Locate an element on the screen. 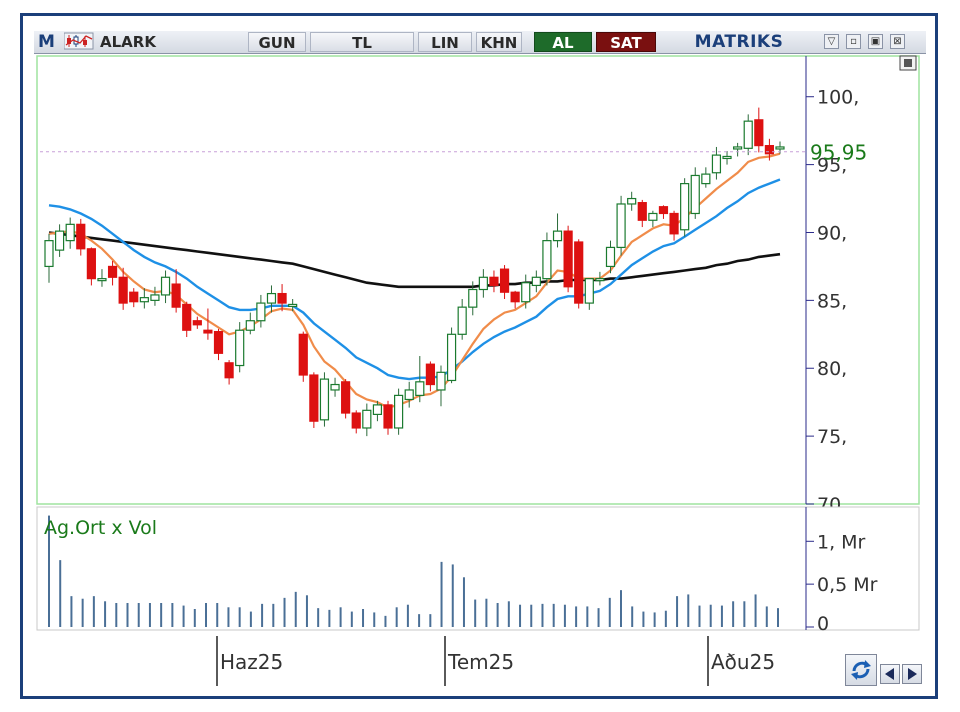  time-axis is located at coordinates (425, 660).